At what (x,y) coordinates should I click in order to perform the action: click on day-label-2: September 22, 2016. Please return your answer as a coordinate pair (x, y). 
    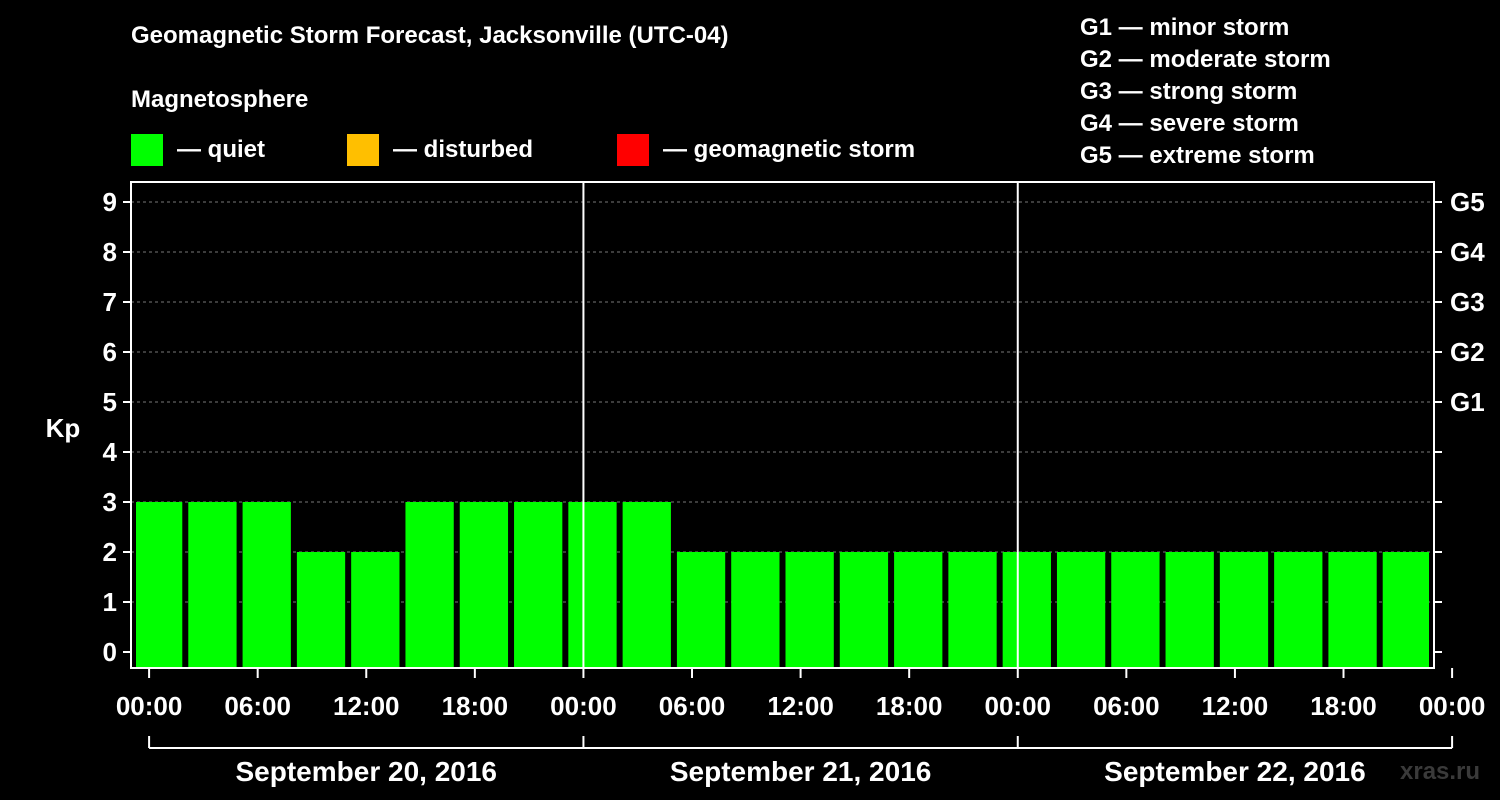
    Looking at the image, I should click on (1235, 771).